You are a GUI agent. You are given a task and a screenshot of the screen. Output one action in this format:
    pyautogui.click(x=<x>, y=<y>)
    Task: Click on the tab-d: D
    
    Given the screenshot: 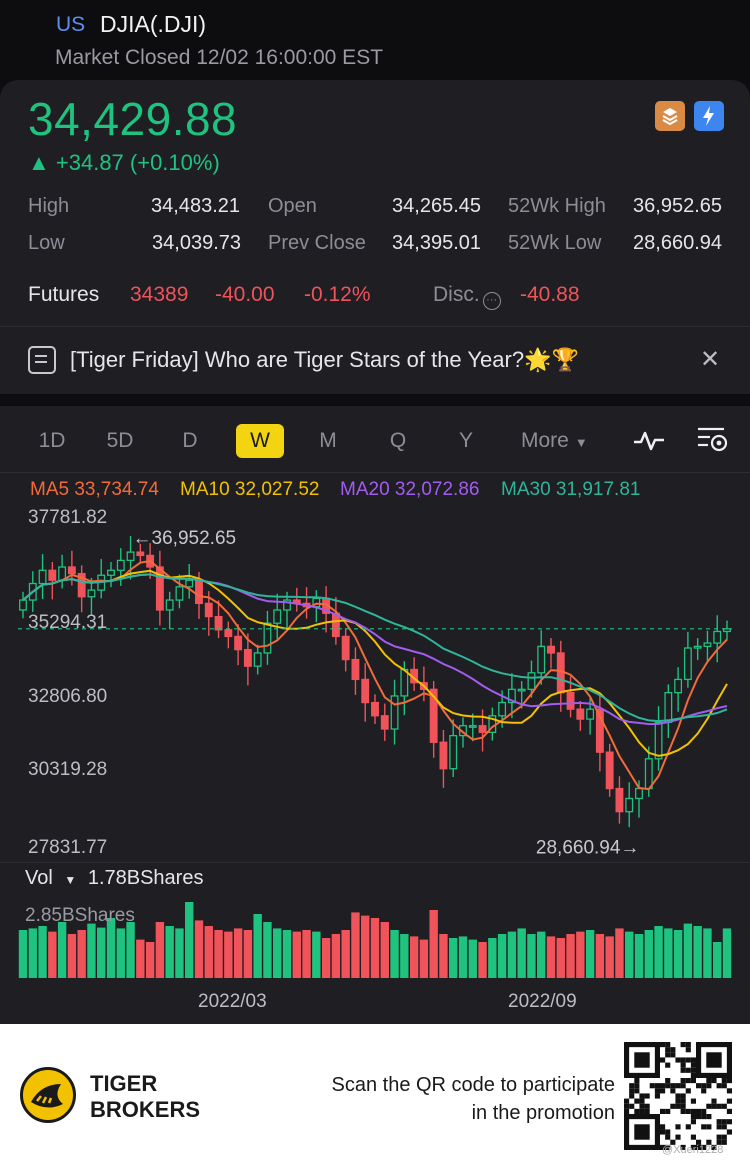 What is the action you would take?
    pyautogui.click(x=190, y=440)
    